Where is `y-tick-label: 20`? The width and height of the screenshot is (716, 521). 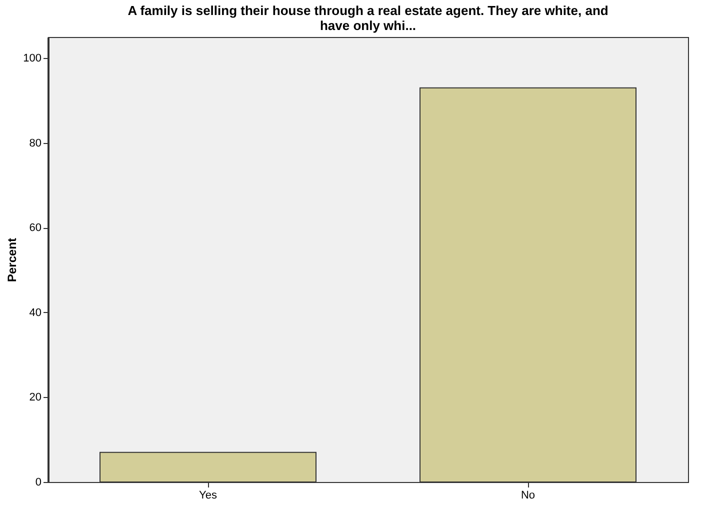 y-tick-label: 20 is located at coordinates (35, 398).